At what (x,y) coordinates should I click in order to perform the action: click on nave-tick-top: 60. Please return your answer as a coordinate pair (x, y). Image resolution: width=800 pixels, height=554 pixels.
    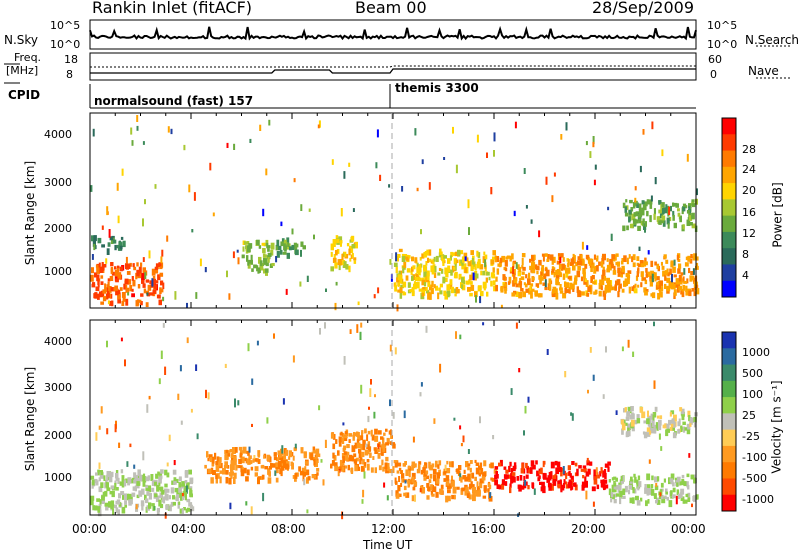
    Looking at the image, I should click on (715, 59).